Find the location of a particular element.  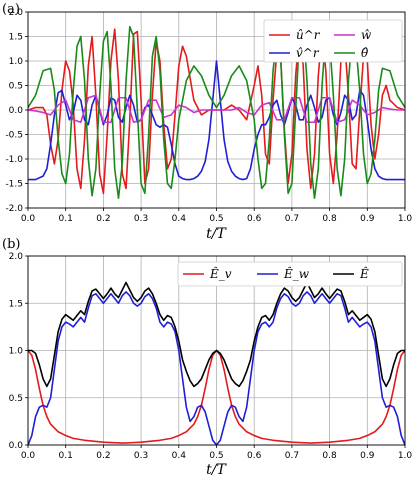

panel-b-ytick-label-1: 0.5 is located at coordinates (16, 399).